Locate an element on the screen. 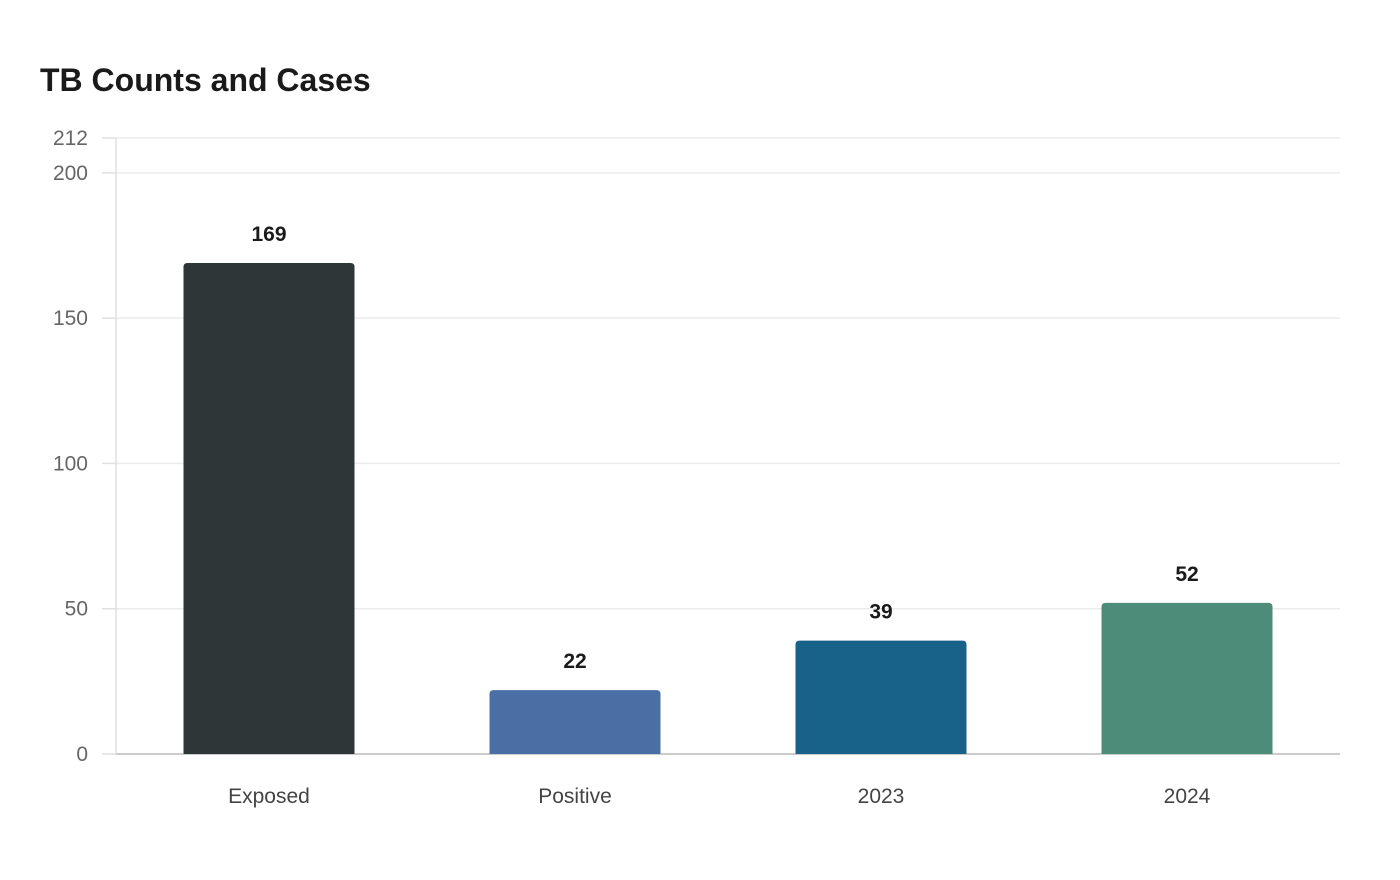 Image resolution: width=1400 pixels, height=880 pixels. bar-2023 is located at coordinates (881, 697).